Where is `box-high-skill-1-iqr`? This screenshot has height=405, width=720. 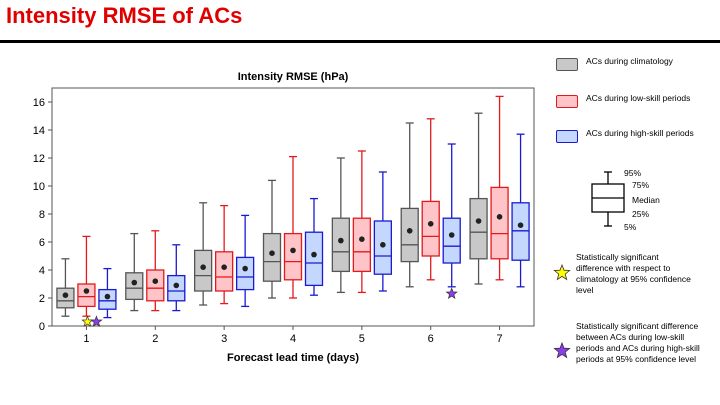
box-high-skill-1-iqr is located at coordinates (107, 299).